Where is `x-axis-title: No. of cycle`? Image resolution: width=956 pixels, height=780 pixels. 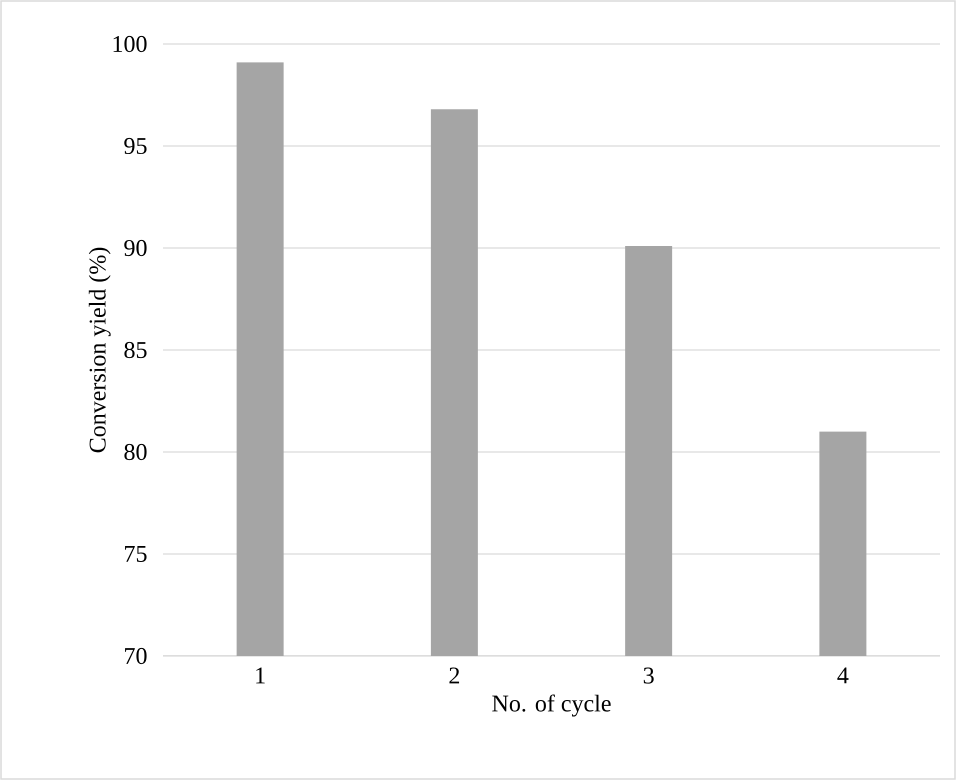 x-axis-title: No. of cycle is located at coordinates (551, 705).